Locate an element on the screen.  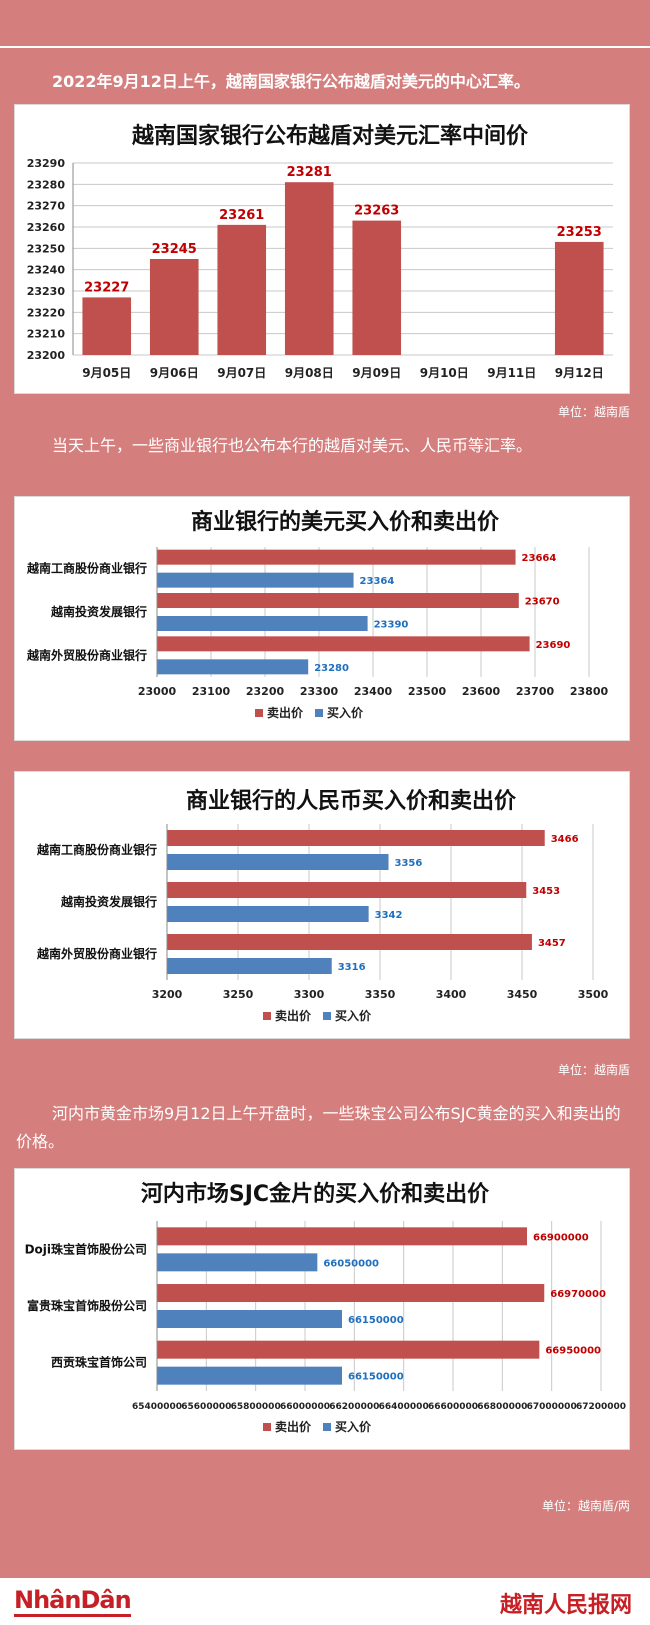
x-tick-label: 9月06日 is located at coordinates (174, 373).